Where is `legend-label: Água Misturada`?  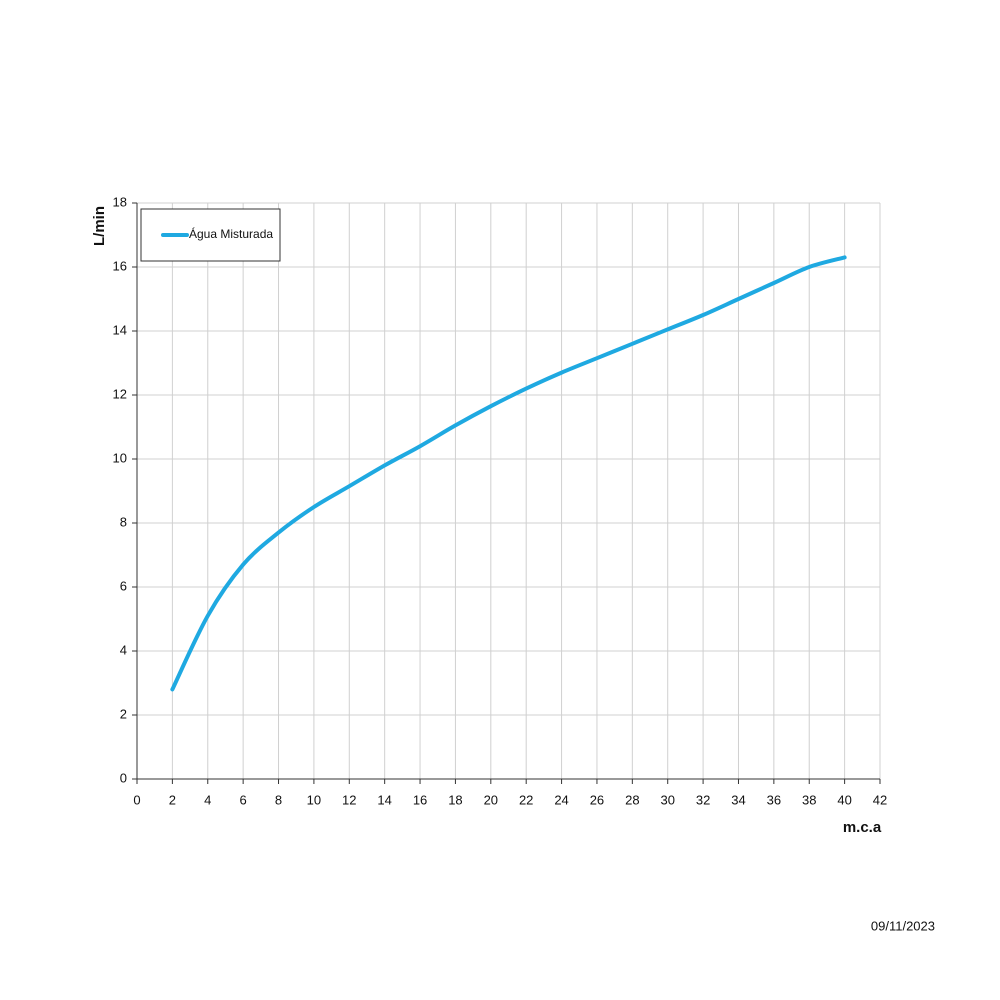 legend-label: Água Misturada is located at coordinates (231, 233).